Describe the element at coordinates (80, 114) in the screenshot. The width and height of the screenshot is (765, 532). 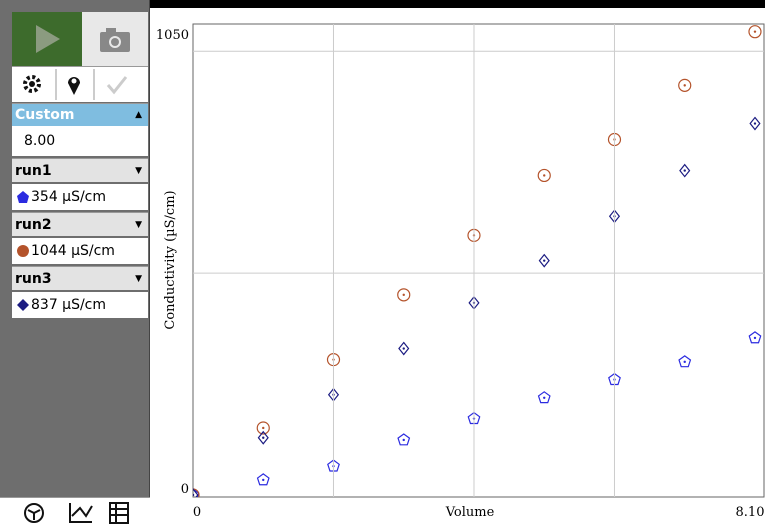
I see `custom-header: Custom ▲` at that location.